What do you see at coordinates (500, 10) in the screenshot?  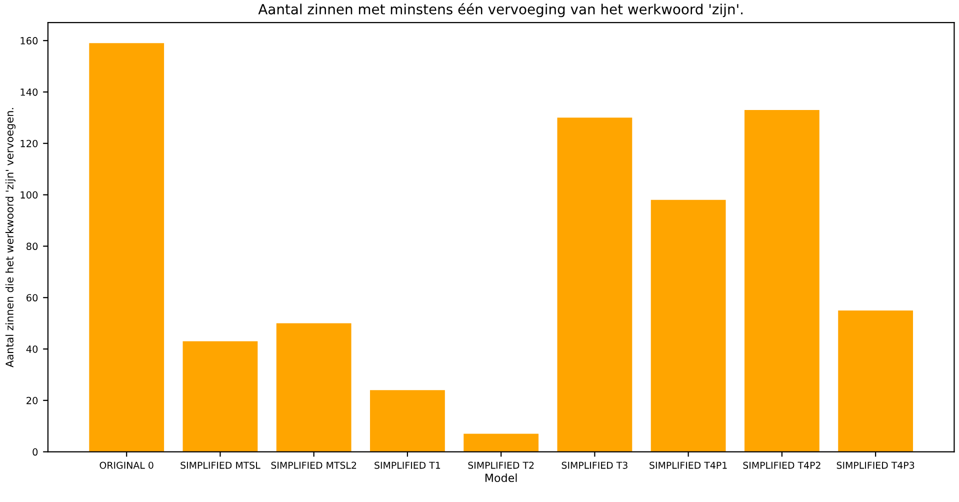 I see `chart-title: Aantal zinnen met minstens één vervoeging van het werkwoord 'zijn'.` at bounding box center [500, 10].